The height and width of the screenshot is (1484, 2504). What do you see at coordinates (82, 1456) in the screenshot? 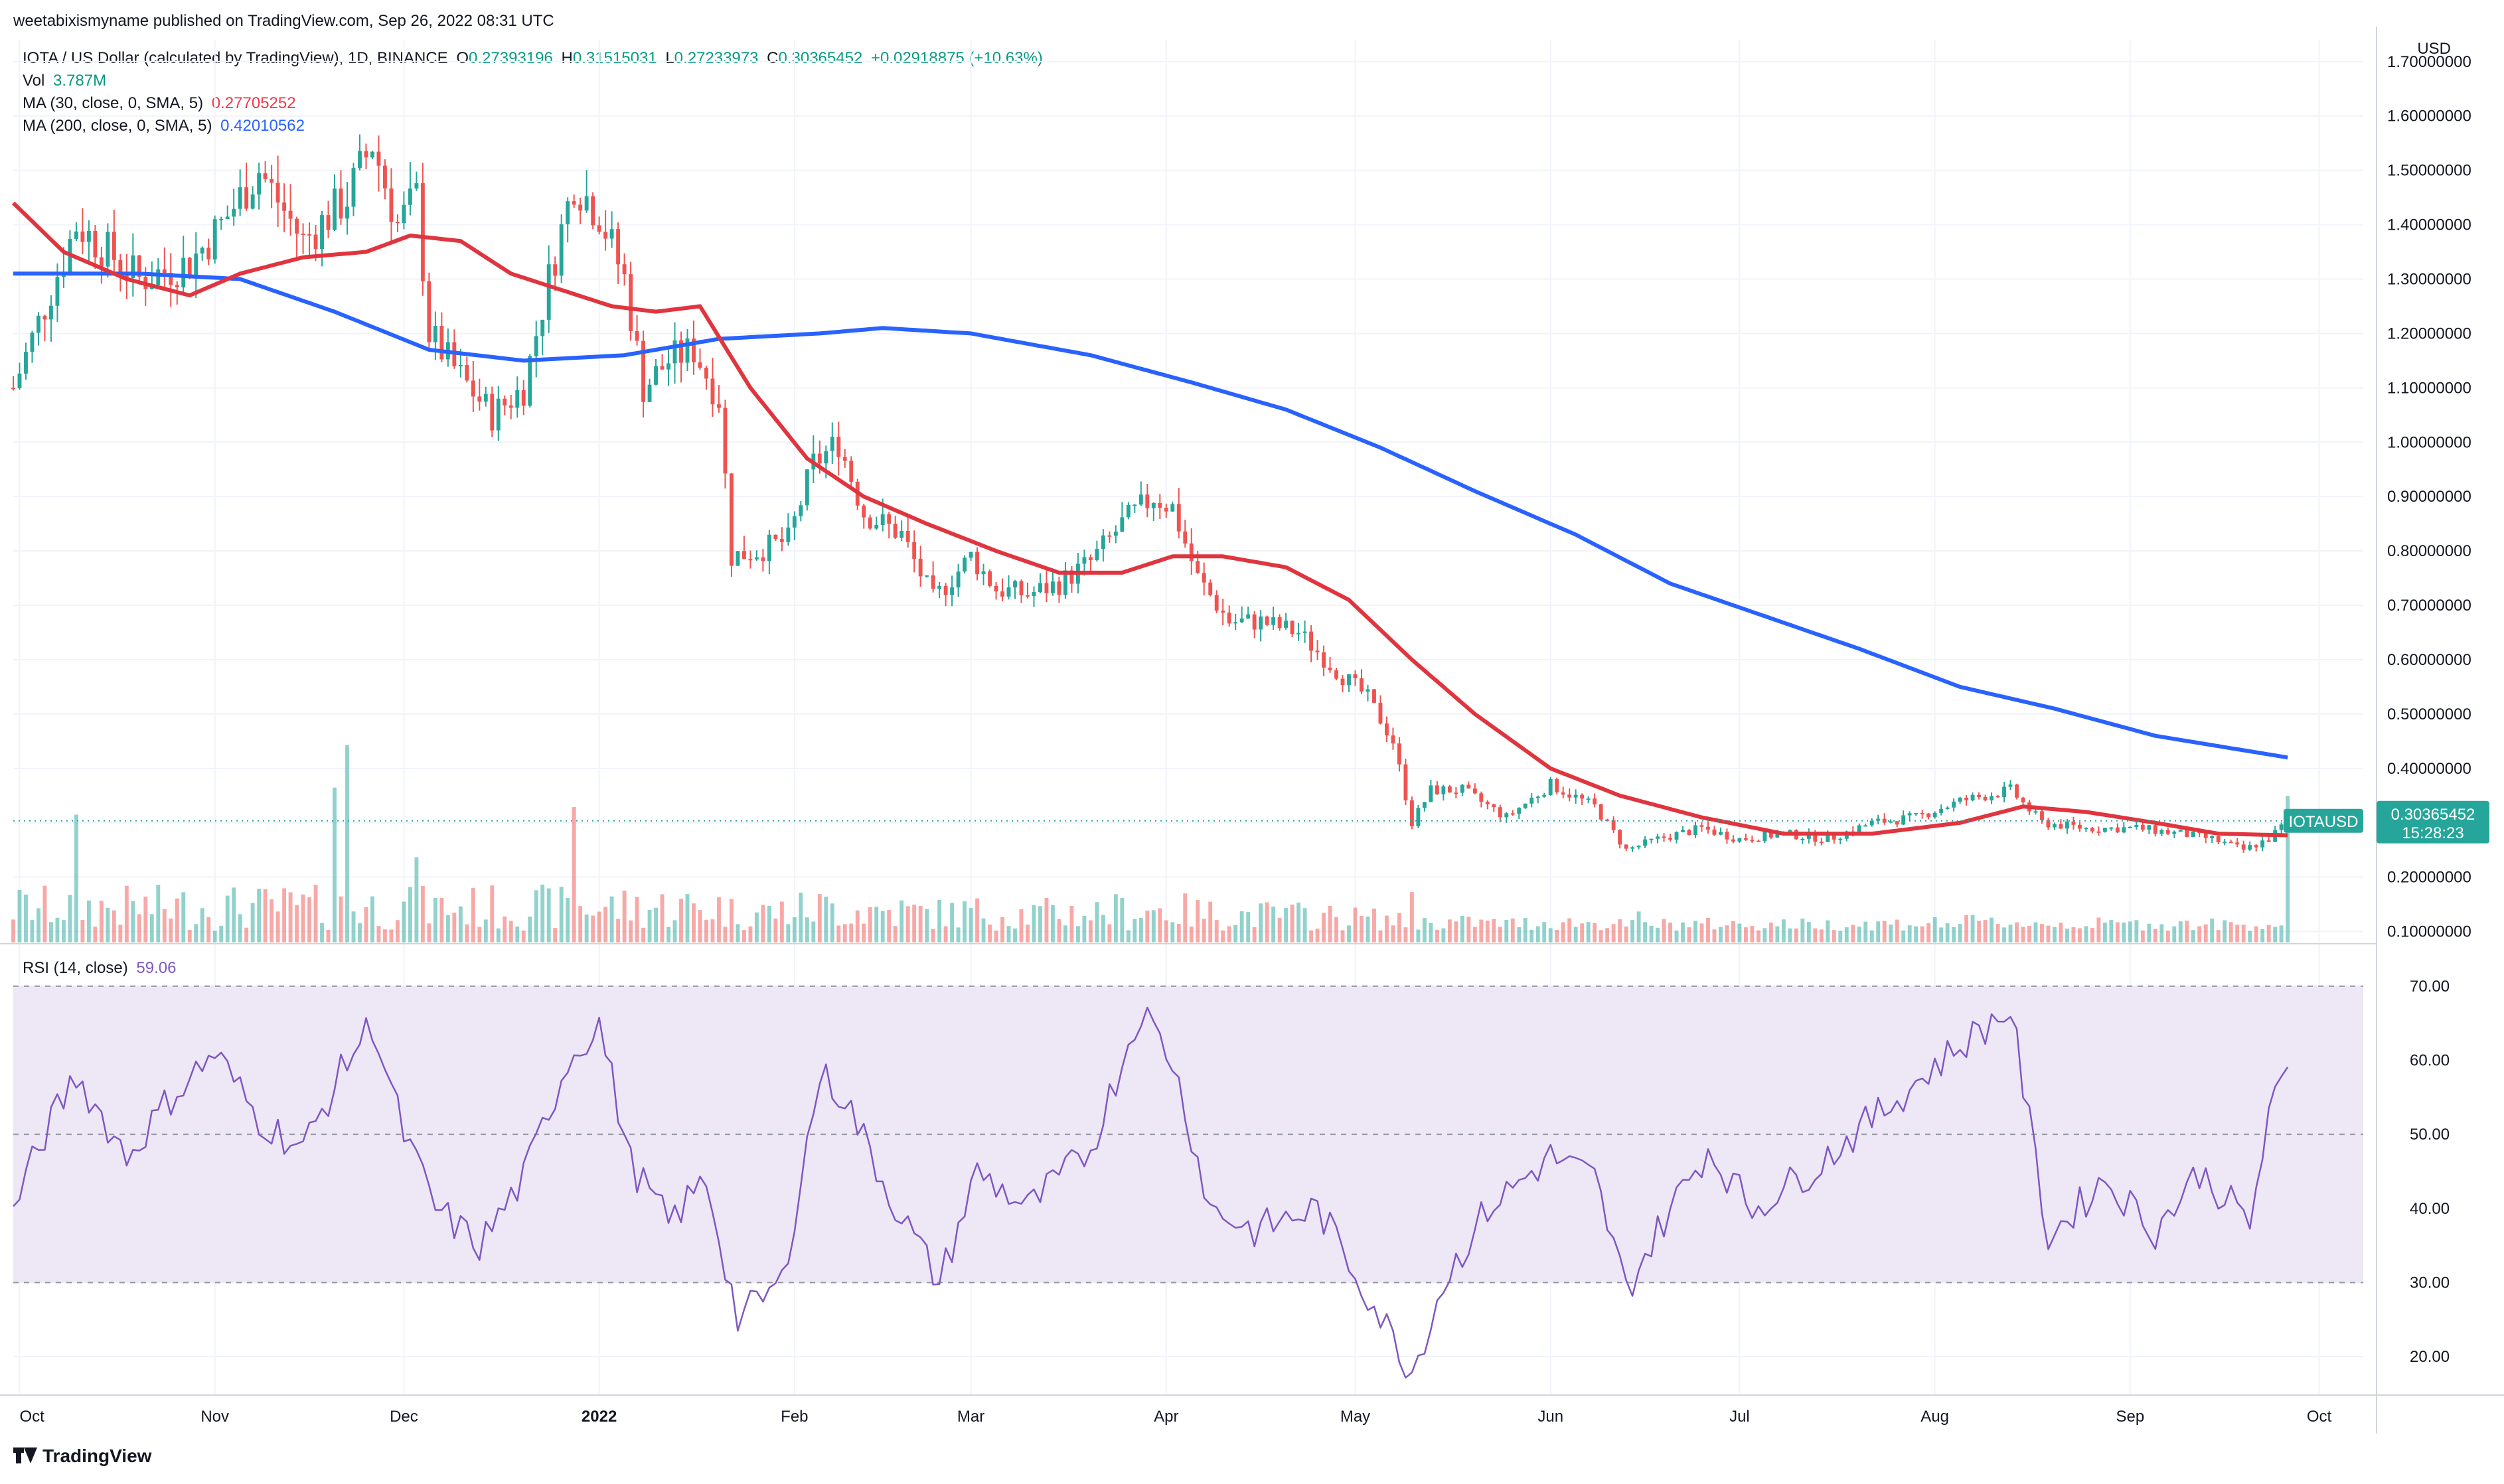
I see `tradingview-brand: TradingView` at bounding box center [82, 1456].